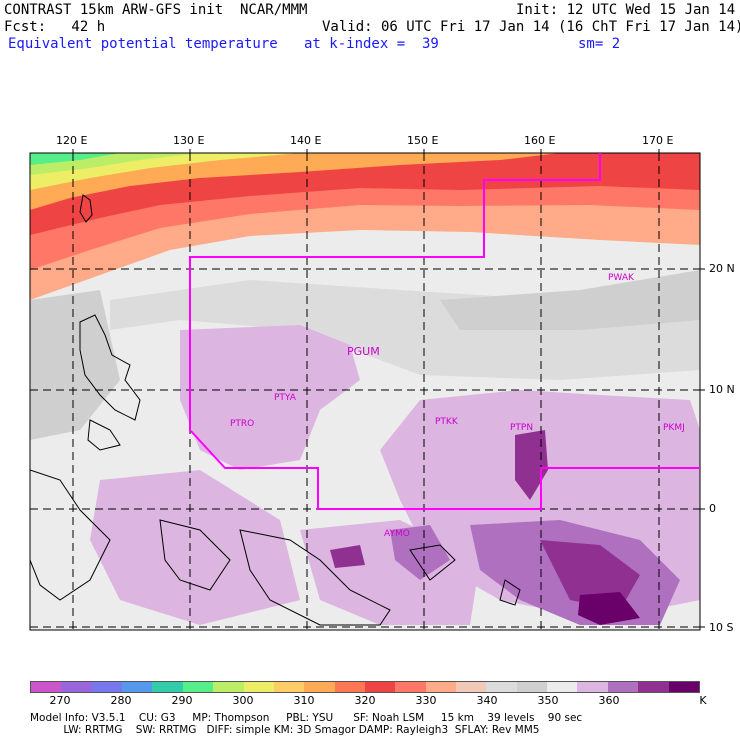 This screenshot has width=740, height=740. I want to click on lon-label: 150 E, so click(423, 140).